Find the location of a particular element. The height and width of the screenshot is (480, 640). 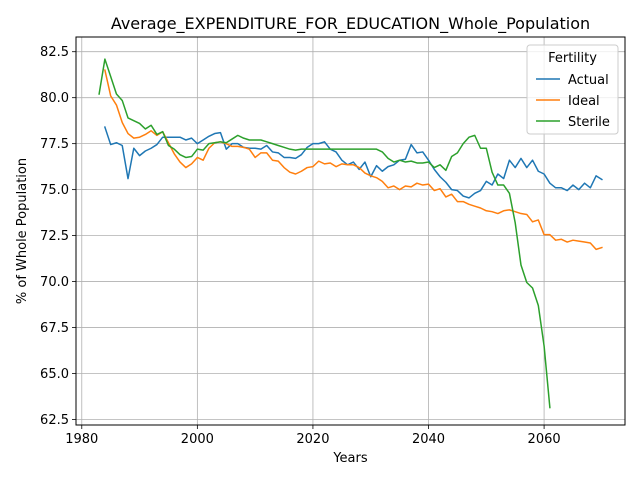

y-tick-label: 72.5 is located at coordinates (54, 236).